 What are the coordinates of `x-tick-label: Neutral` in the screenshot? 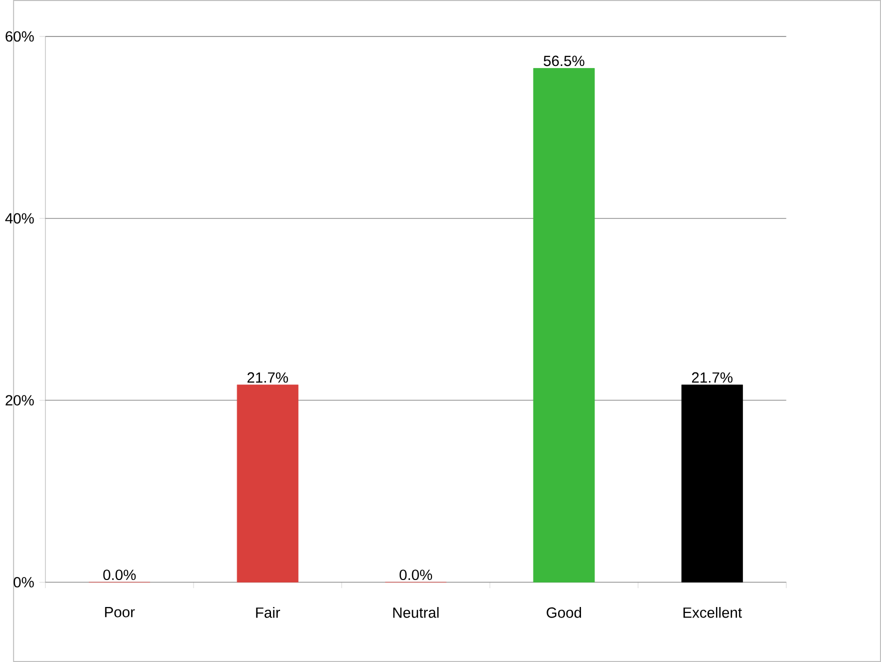 It's located at (416, 612).